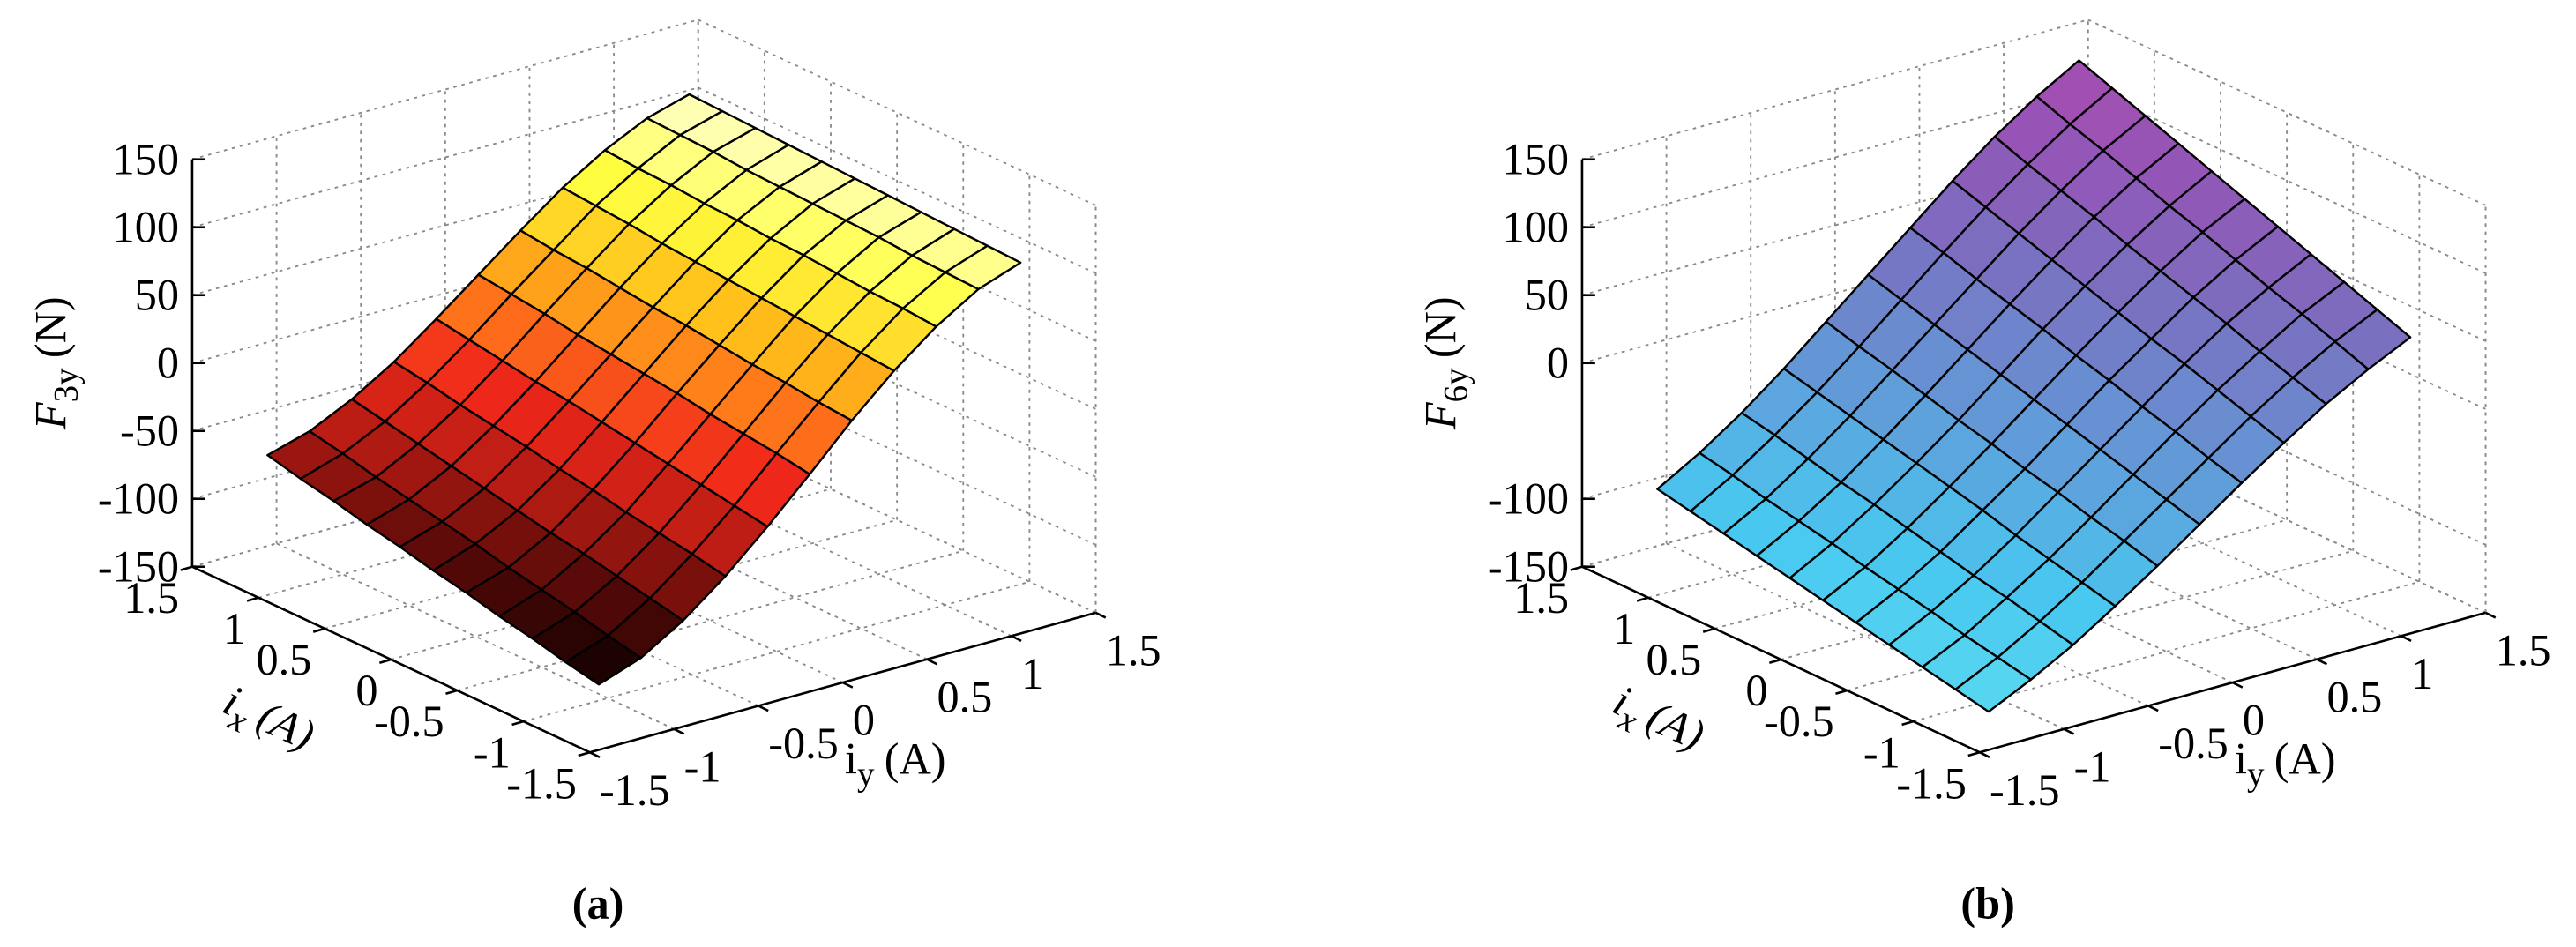 The width and height of the screenshot is (2576, 947). I want to click on z-axis-label-sub: 6y, so click(1456, 385).